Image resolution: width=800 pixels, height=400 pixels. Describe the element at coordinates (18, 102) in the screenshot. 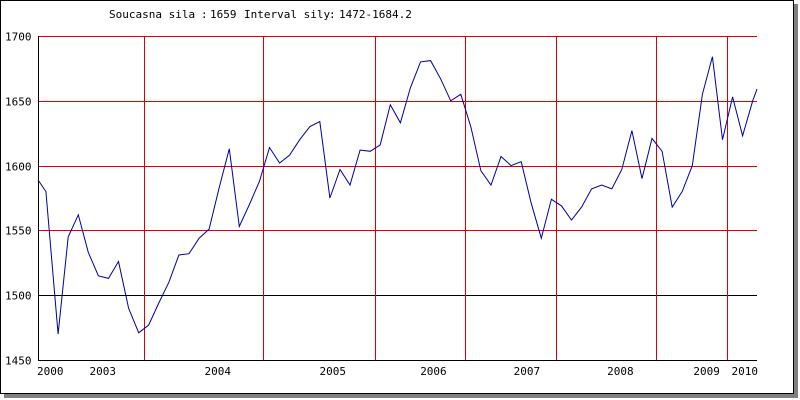

I see `y-tick-label: 1650` at that location.